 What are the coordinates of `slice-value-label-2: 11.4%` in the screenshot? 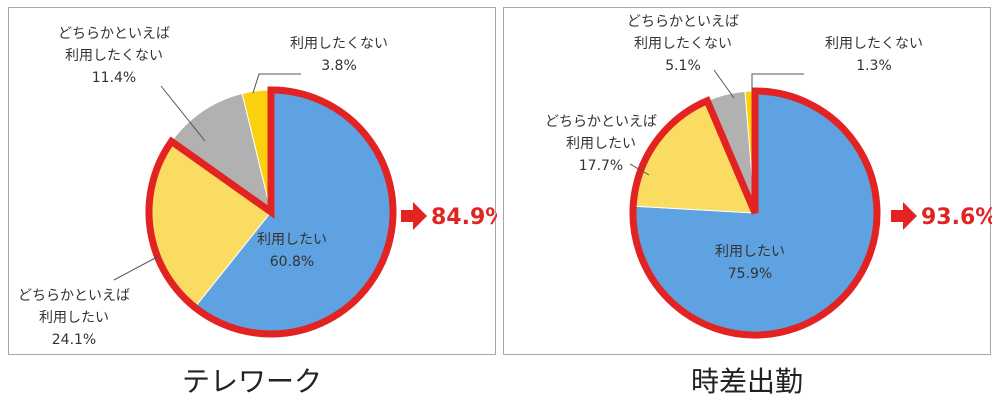 It's located at (114, 78).